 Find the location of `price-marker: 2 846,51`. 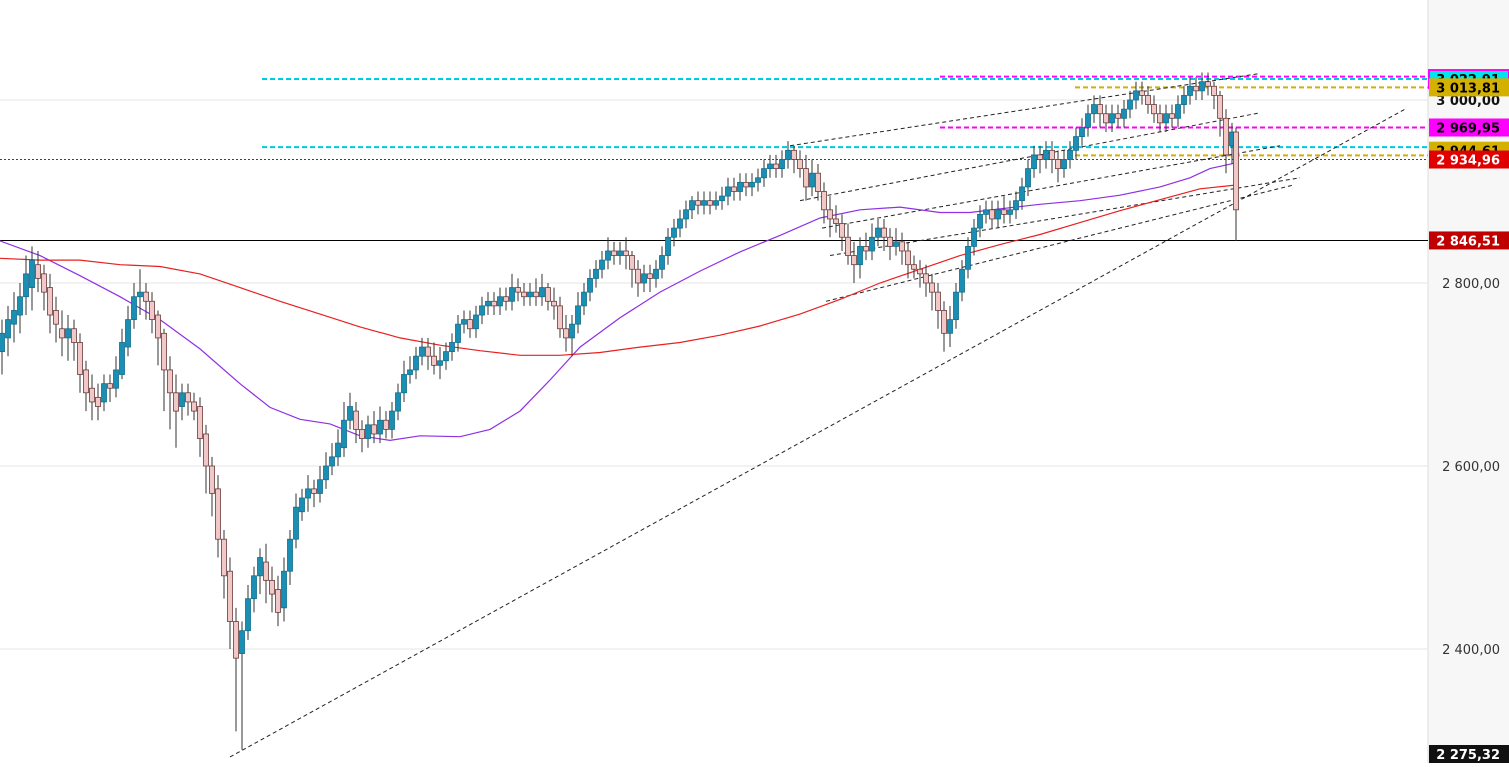

price-marker: 2 846,51 is located at coordinates (1469, 240).